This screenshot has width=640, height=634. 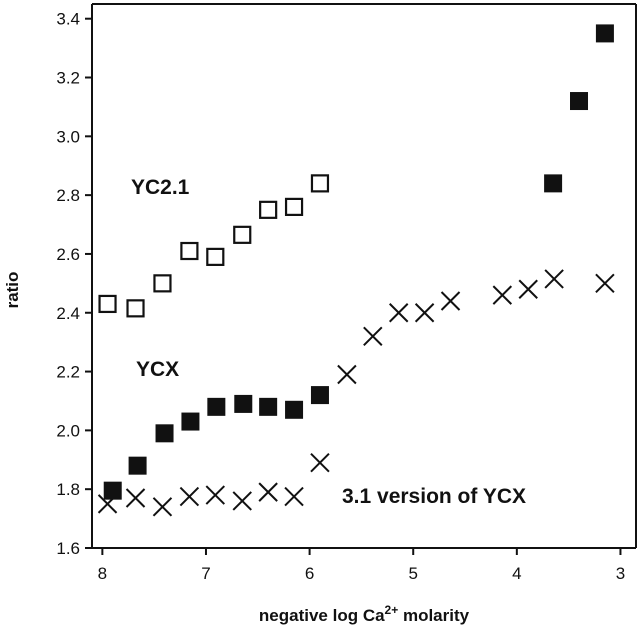 I want to click on x-axis-title-suffix: molarity, so click(x=433, y=615).